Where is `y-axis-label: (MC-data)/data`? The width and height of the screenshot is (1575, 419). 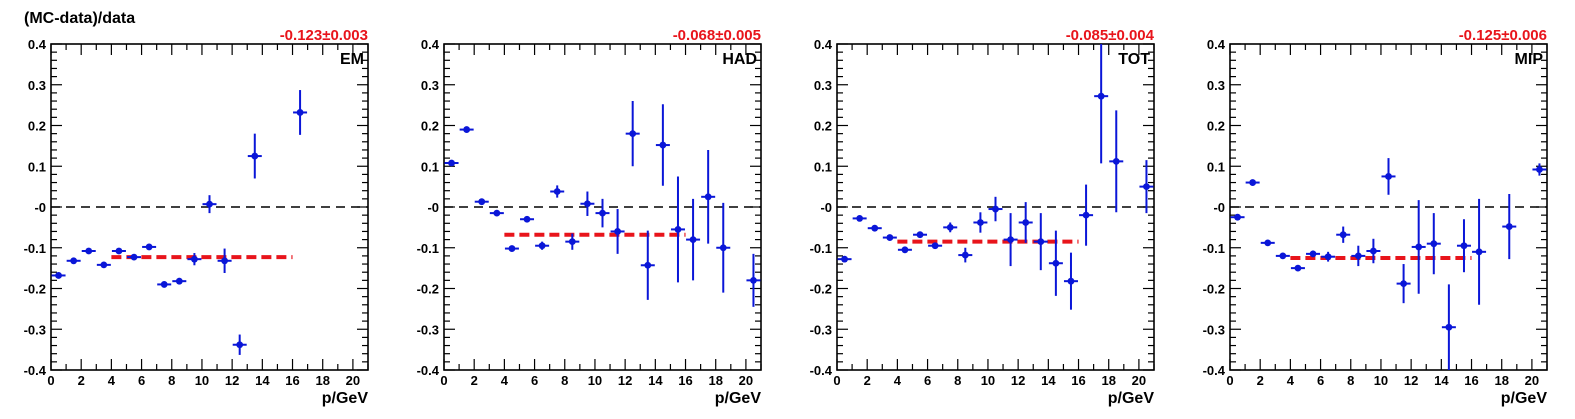 y-axis-label: (MC-data)/data is located at coordinates (79, 18).